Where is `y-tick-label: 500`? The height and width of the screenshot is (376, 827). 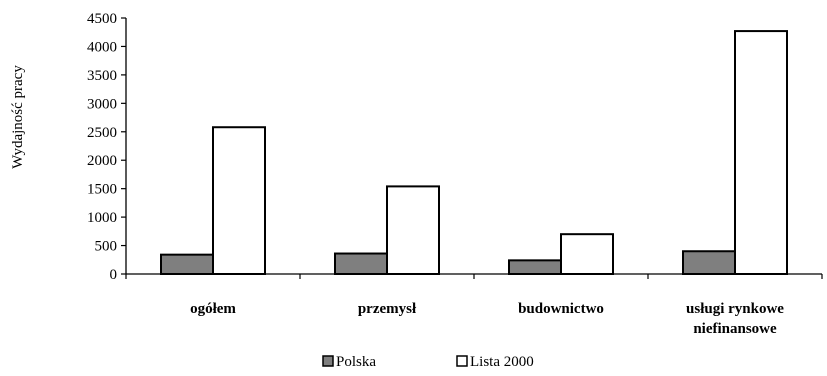 y-tick-label: 500 is located at coordinates (106, 247).